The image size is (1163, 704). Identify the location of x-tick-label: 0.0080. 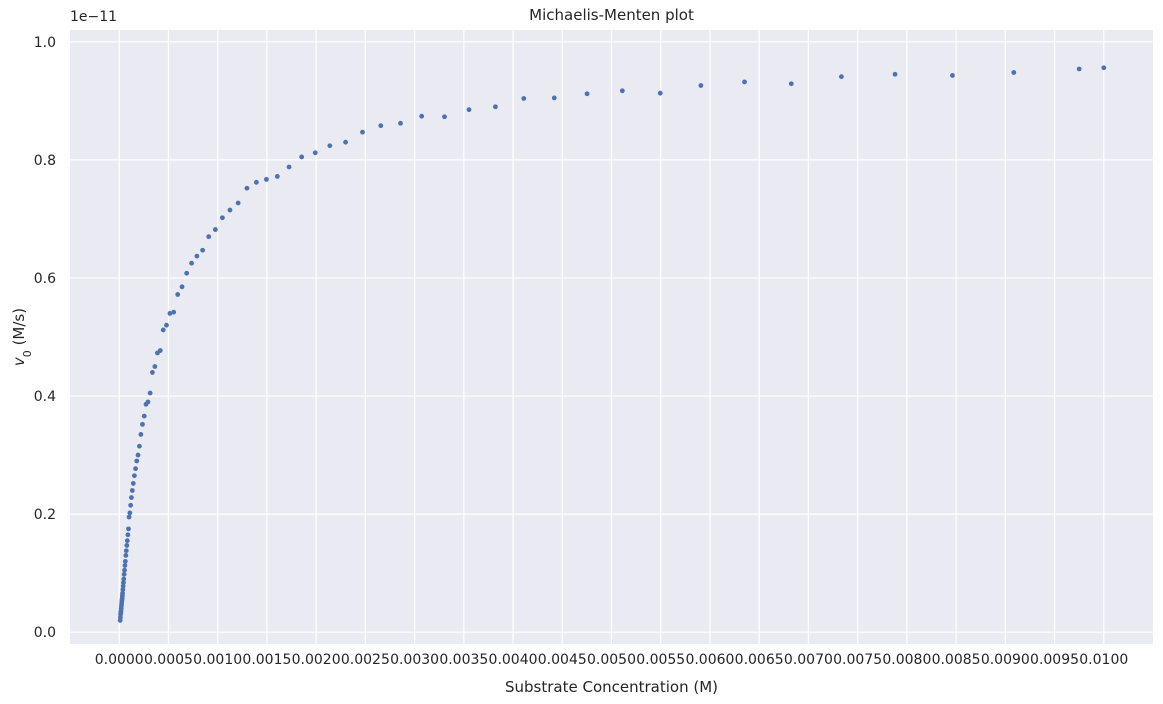
(906, 660).